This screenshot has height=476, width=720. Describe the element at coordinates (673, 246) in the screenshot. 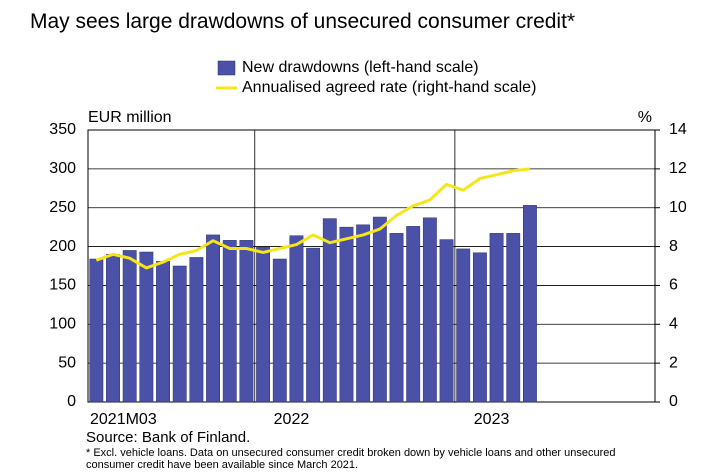

I see `y2-tick-label: 8` at that location.